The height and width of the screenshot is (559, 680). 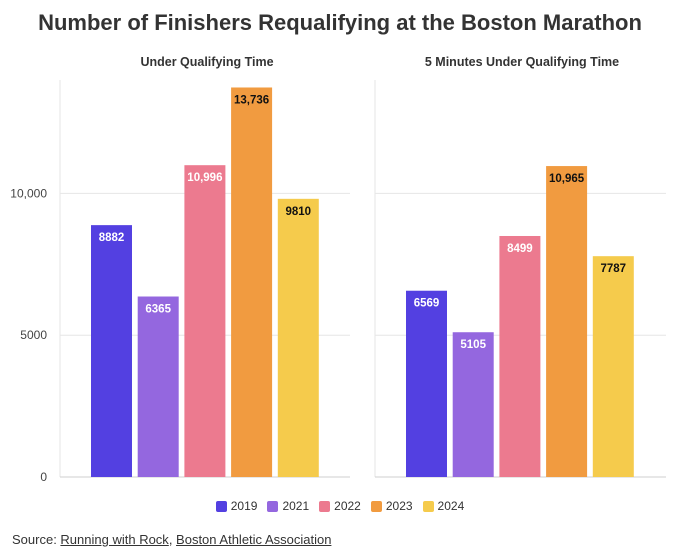 What do you see at coordinates (296, 506) in the screenshot?
I see `legend-label-2021: 2021` at bounding box center [296, 506].